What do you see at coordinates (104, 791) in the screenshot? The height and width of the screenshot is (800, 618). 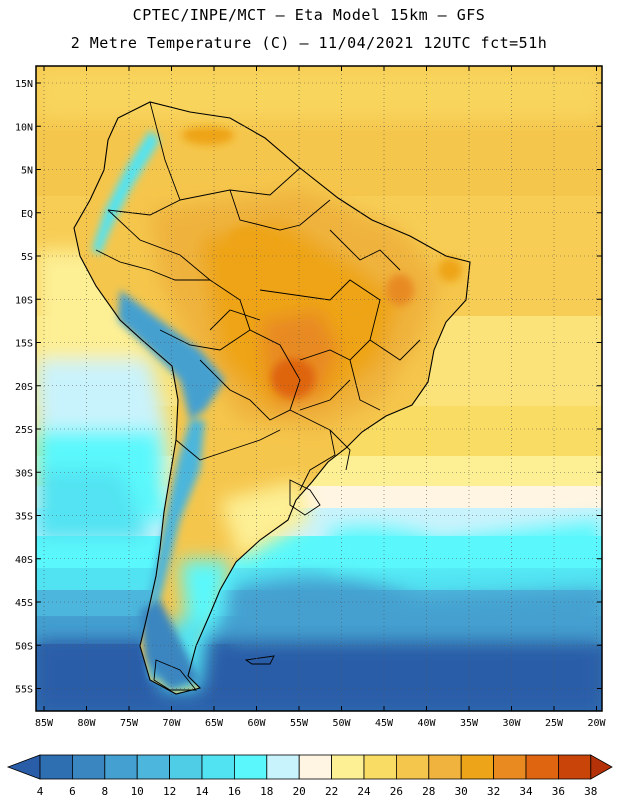 I see `colorbar-label: 8` at bounding box center [104, 791].